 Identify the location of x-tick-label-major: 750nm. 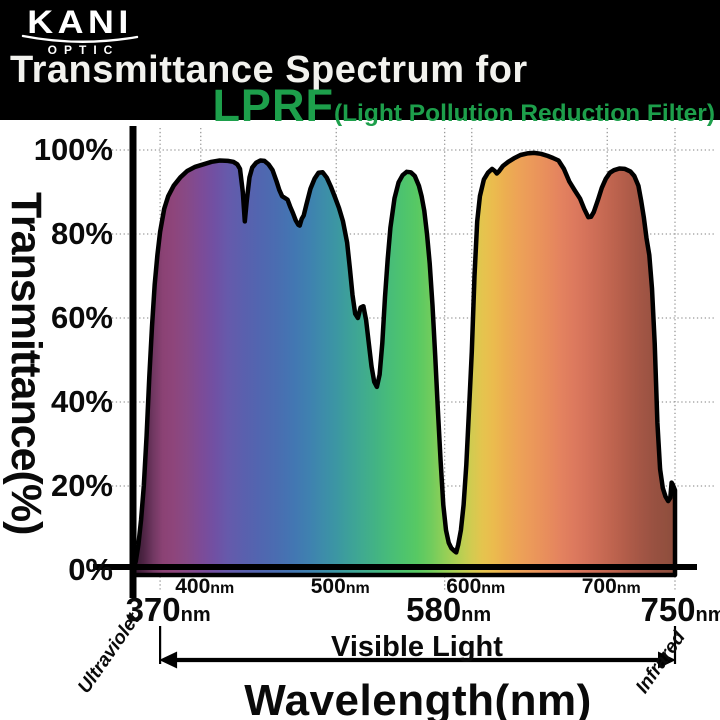
(680, 610).